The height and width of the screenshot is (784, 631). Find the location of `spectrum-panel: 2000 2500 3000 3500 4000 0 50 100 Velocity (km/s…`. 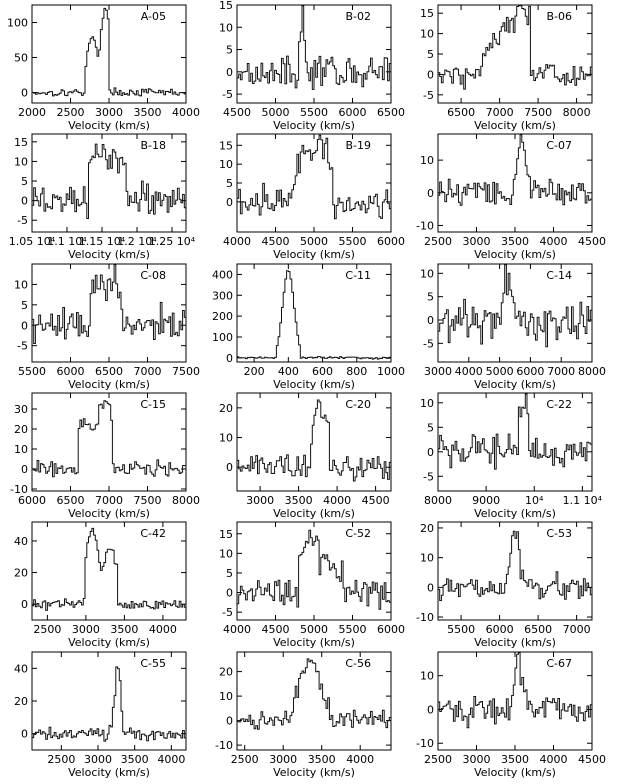

spectrum-panel: 2000 2500 3000 3500 4000 0 50 100 Velocity (km/s… is located at coordinates (103, 68).